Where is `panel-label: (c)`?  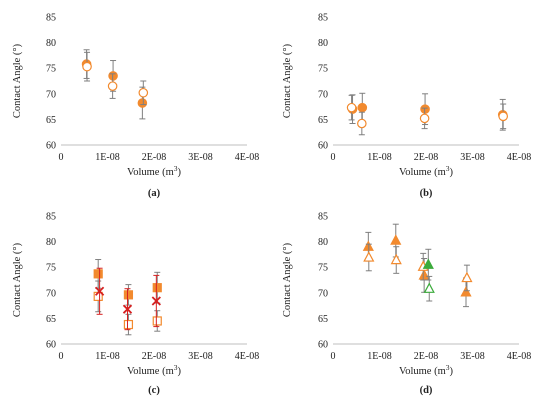
panel-label: (c) is located at coordinates (154, 390).